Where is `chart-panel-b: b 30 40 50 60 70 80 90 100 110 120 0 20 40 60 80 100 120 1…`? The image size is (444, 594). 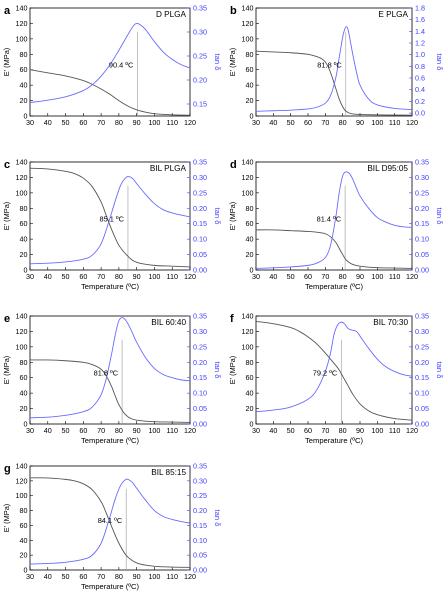
chart-panel-b: b 30 40 50 60 70 80 90 100 110 120 0 20 40 60 80 100 120 1… is located at coordinates (336, 66).